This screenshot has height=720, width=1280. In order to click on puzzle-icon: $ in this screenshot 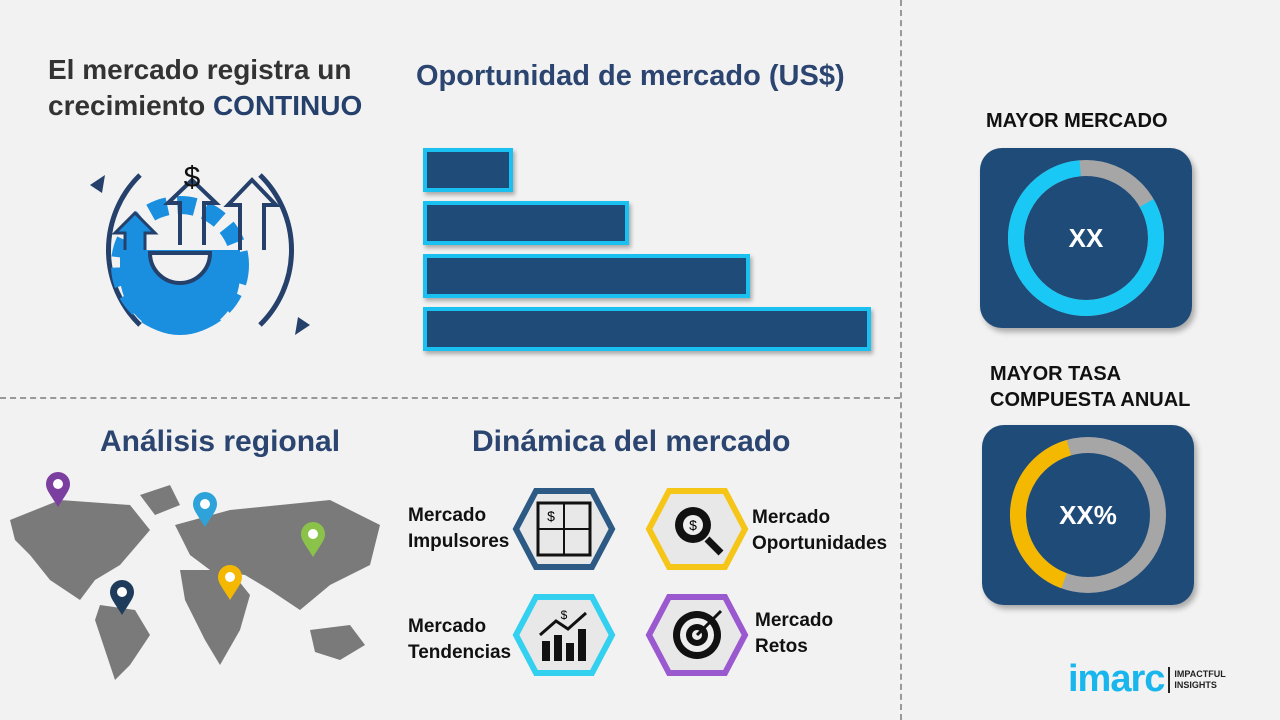, I will do `click(564, 529)`.